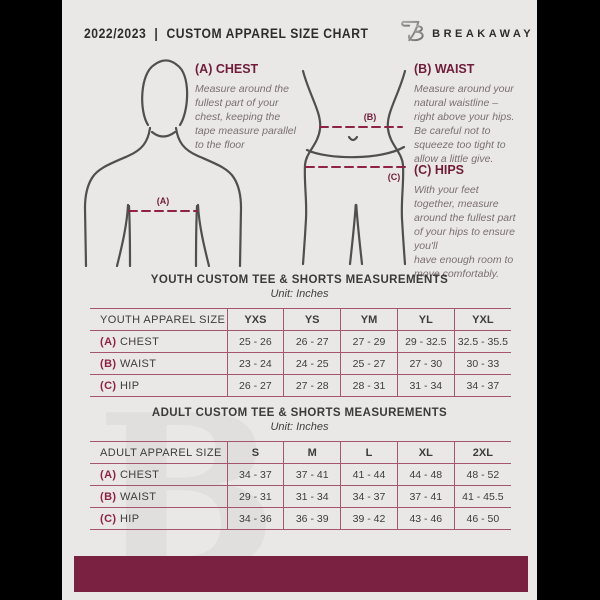  Describe the element at coordinates (163, 163) in the screenshot. I see `torso-diagram: (A)` at that location.